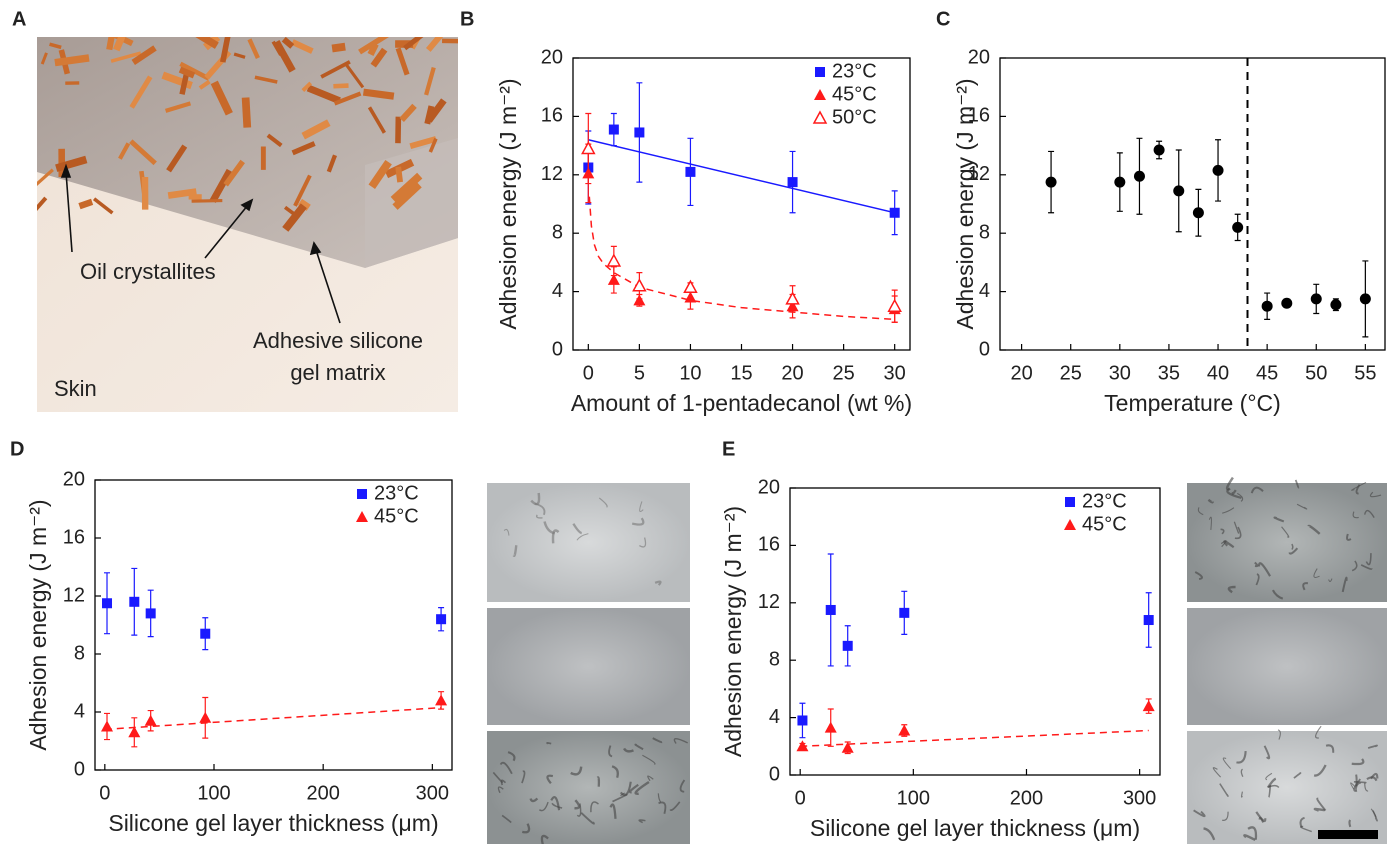 The height and width of the screenshot is (844, 1387). What do you see at coordinates (66, 170) in the screenshot?
I see `arrow-head` at bounding box center [66, 170].